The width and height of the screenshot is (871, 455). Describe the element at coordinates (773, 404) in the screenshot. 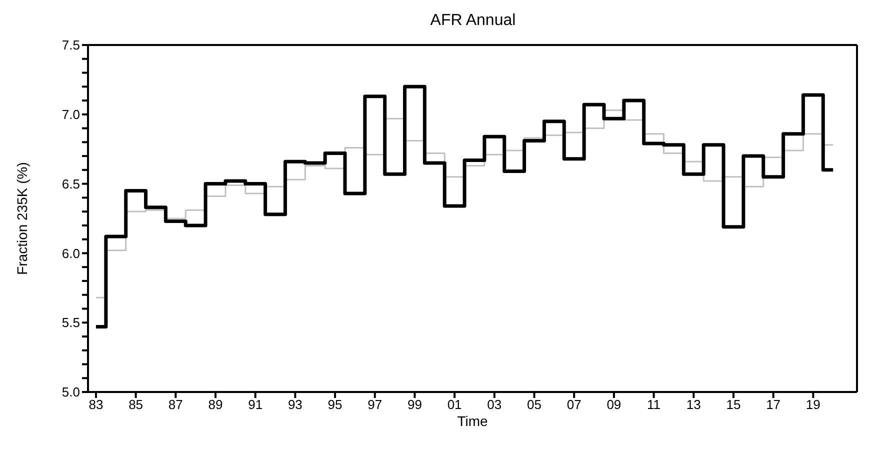

I see `x-tick-label: 17` at that location.